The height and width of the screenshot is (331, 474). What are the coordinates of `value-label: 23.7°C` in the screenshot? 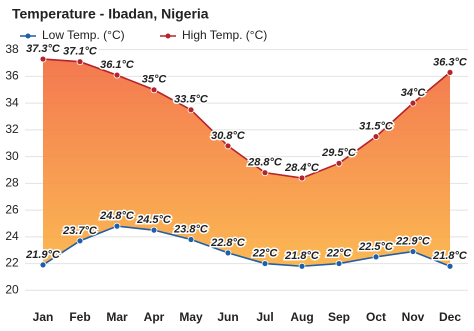 It's located at (80, 231).